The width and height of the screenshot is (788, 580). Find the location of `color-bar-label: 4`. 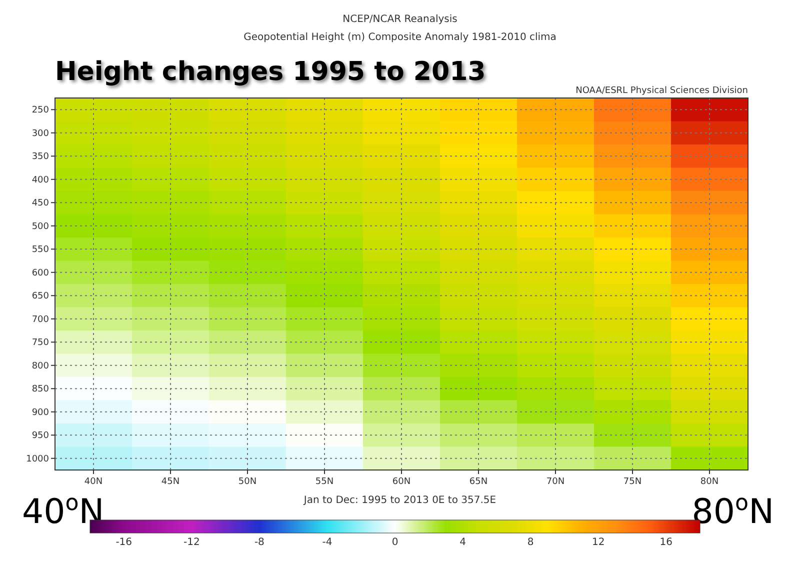

color-bar-label: 4 is located at coordinates (463, 542).